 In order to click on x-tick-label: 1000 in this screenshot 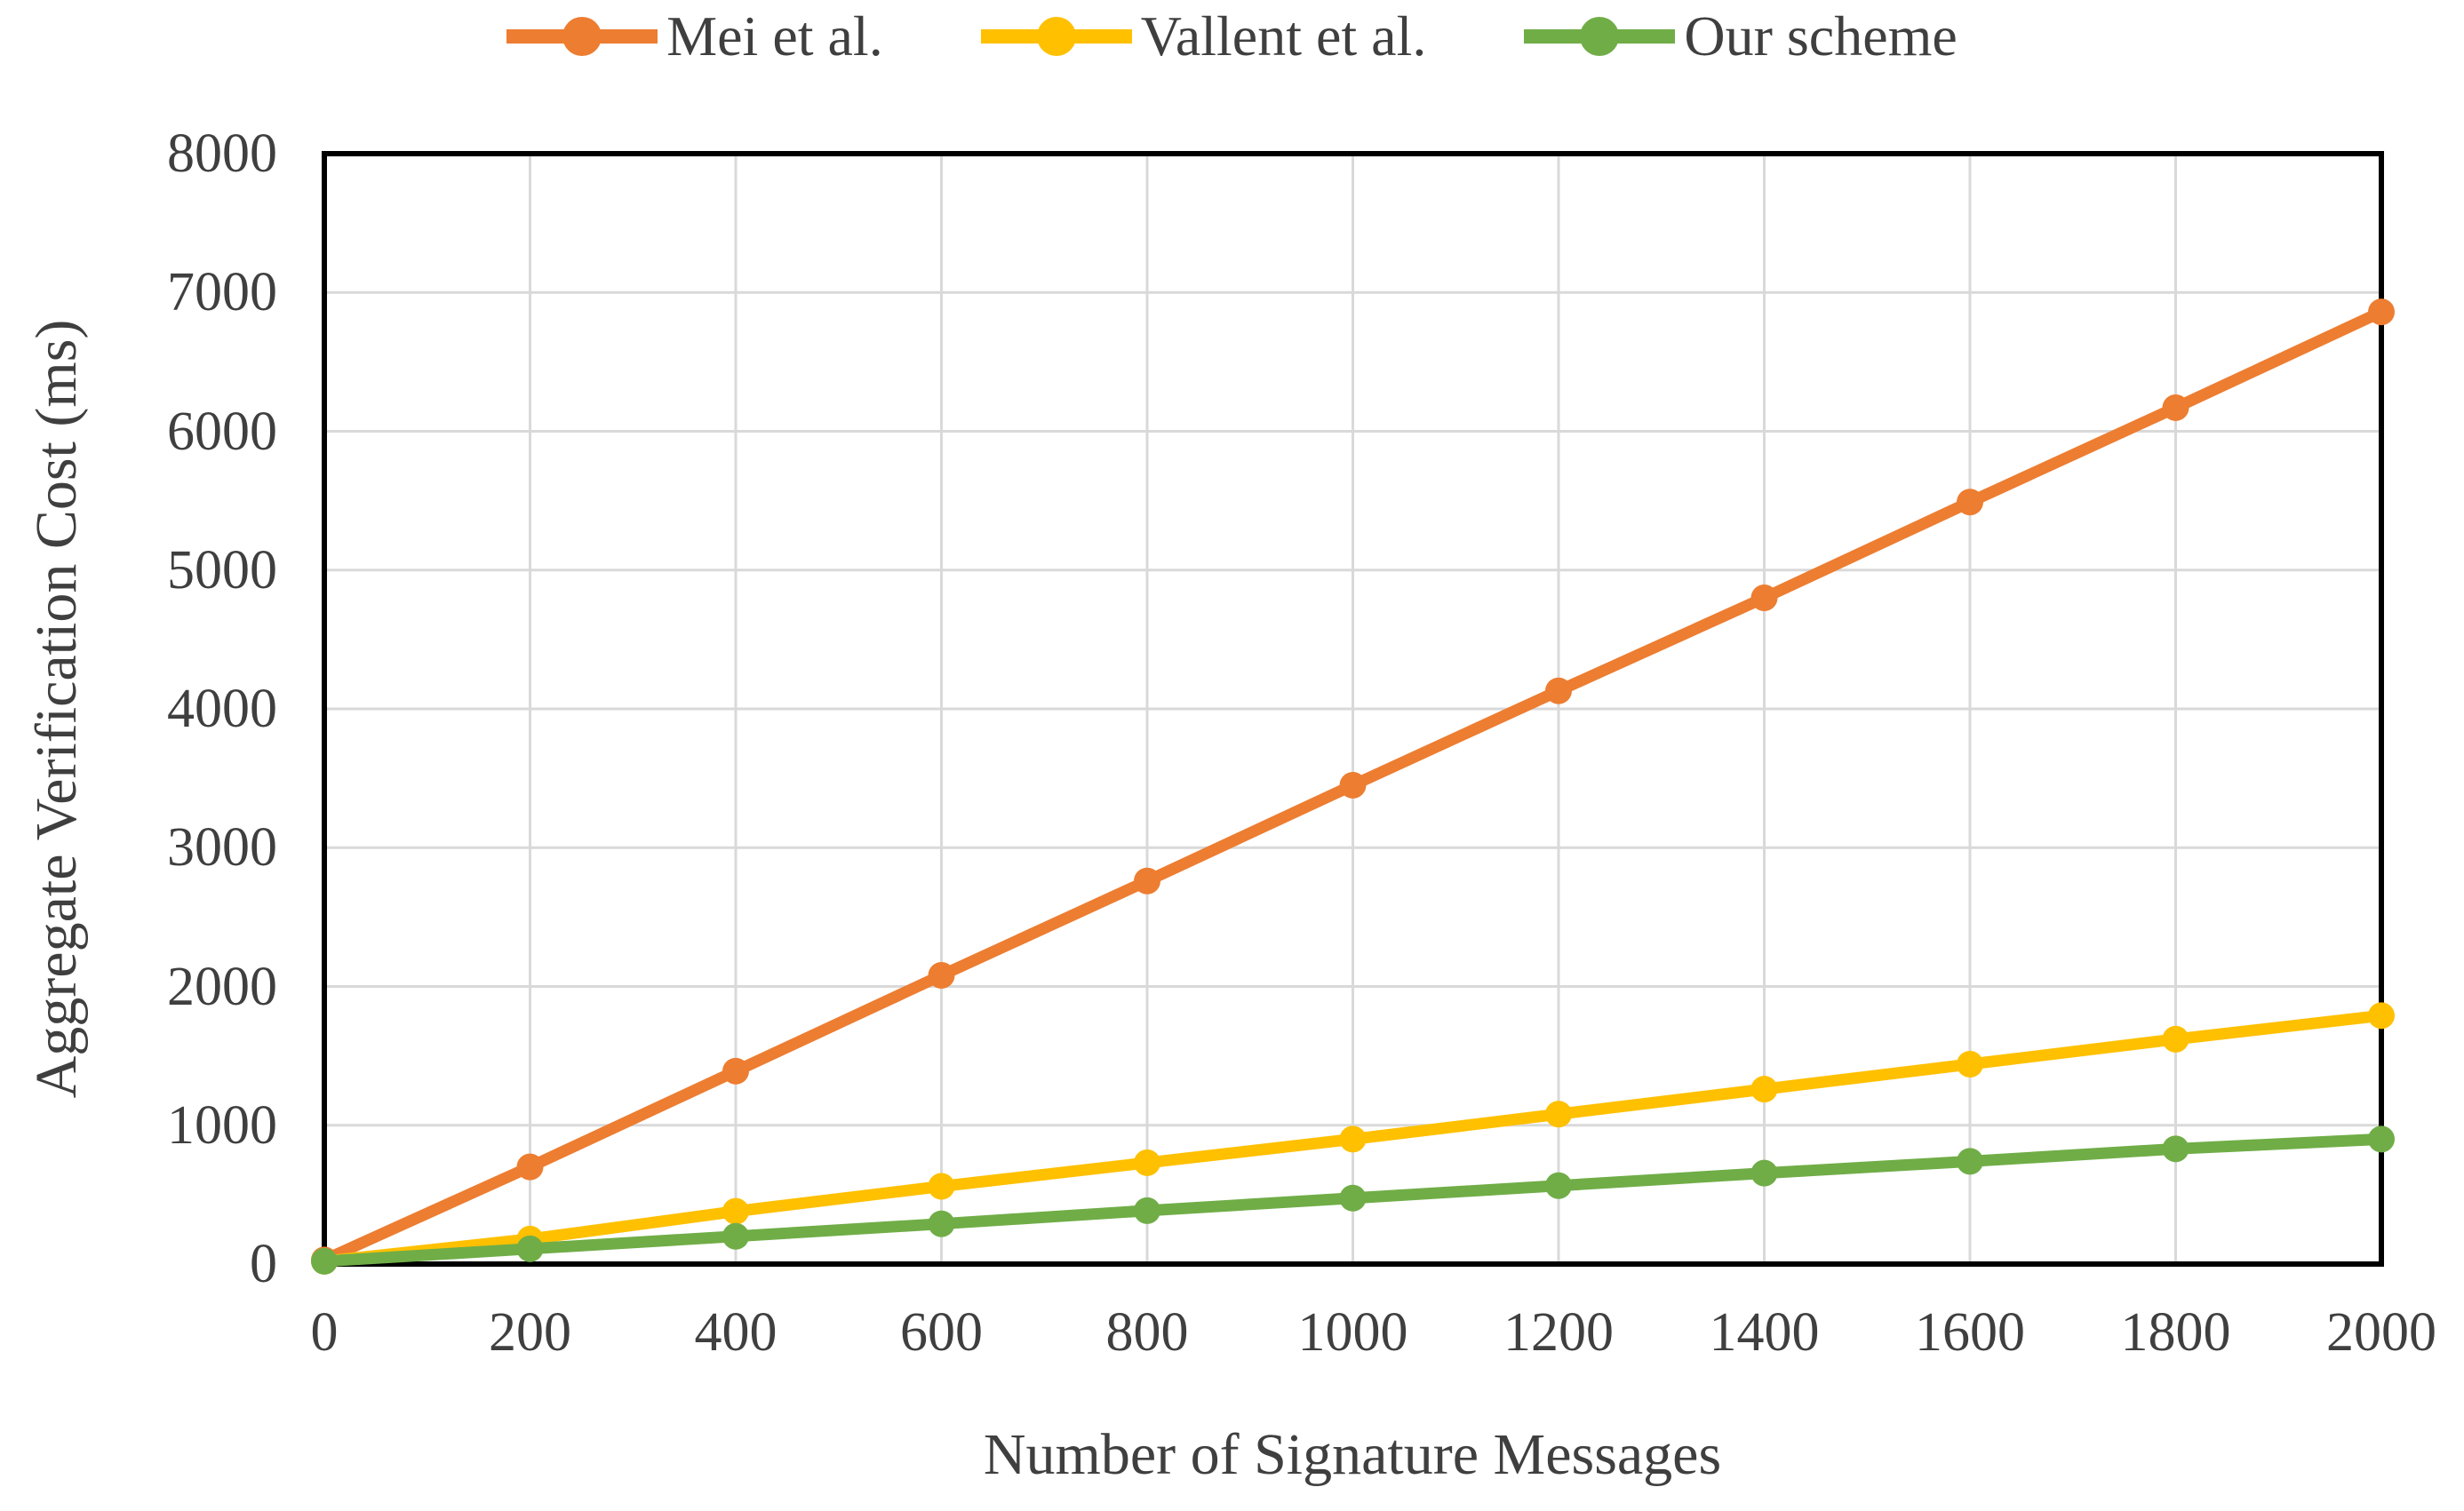, I will do `click(1352, 1332)`.